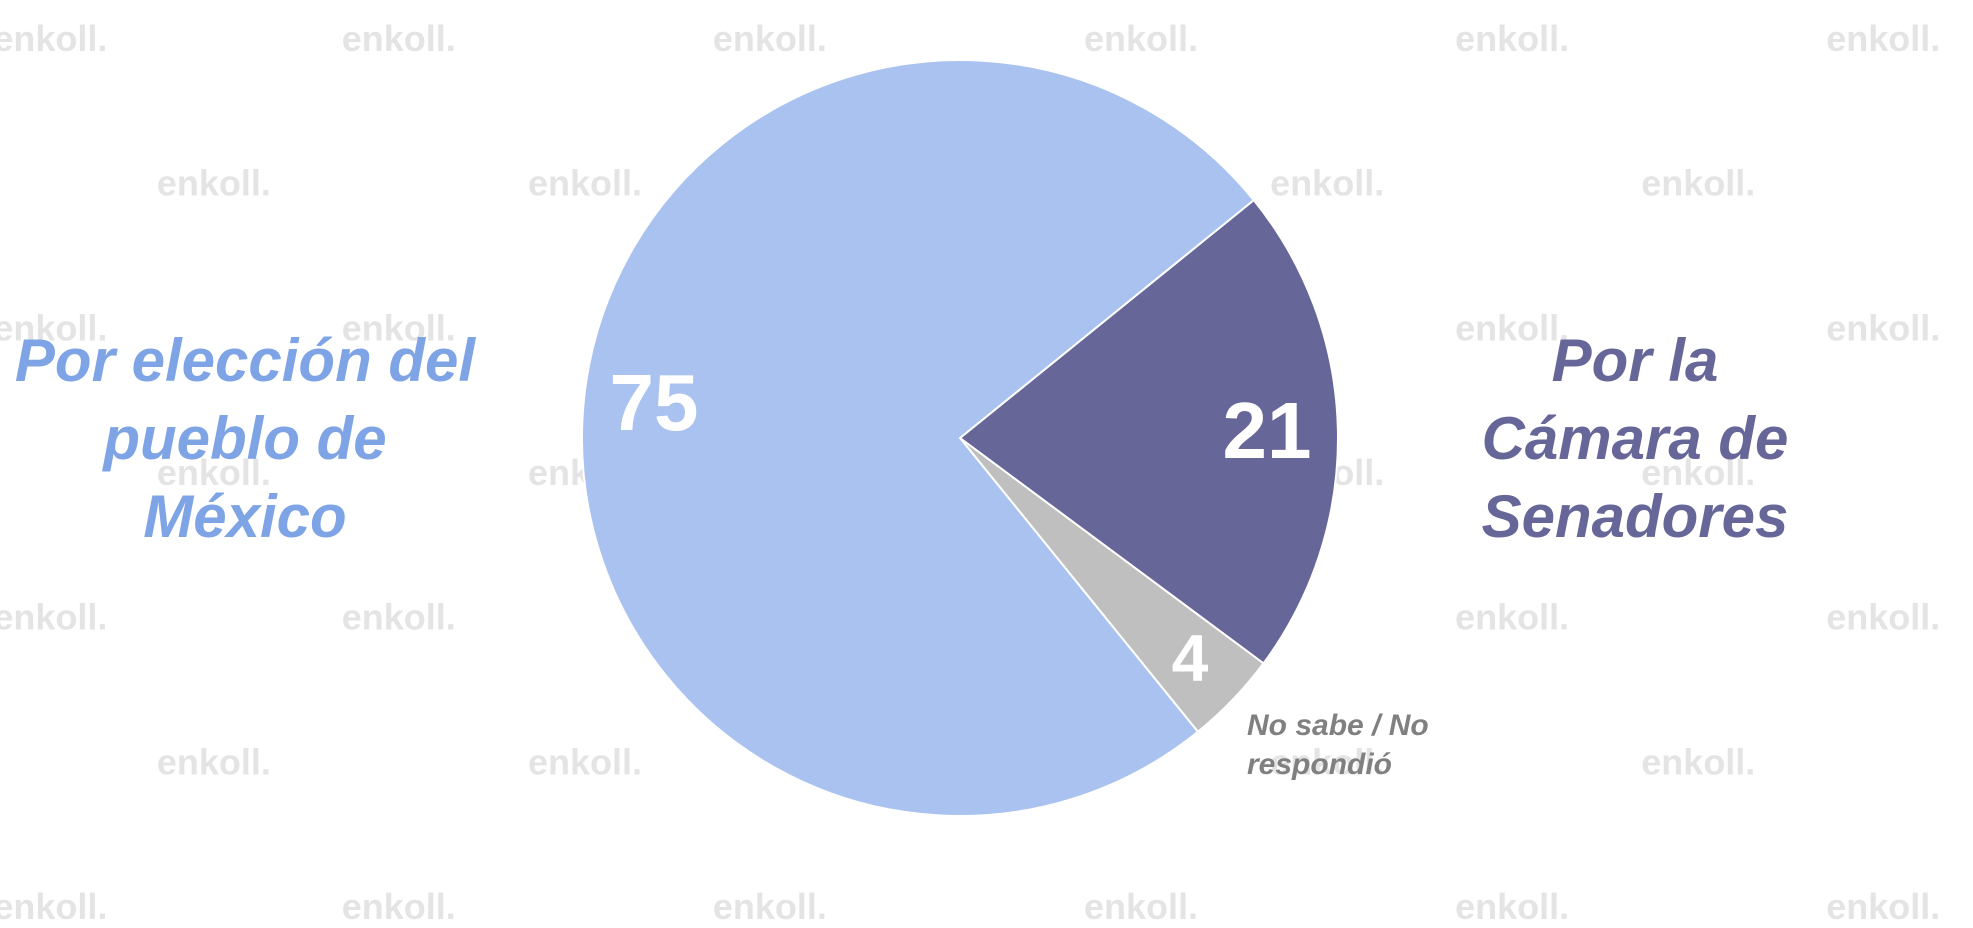 The width and height of the screenshot is (1973, 928). I want to click on value-label: 4, so click(1190, 657).